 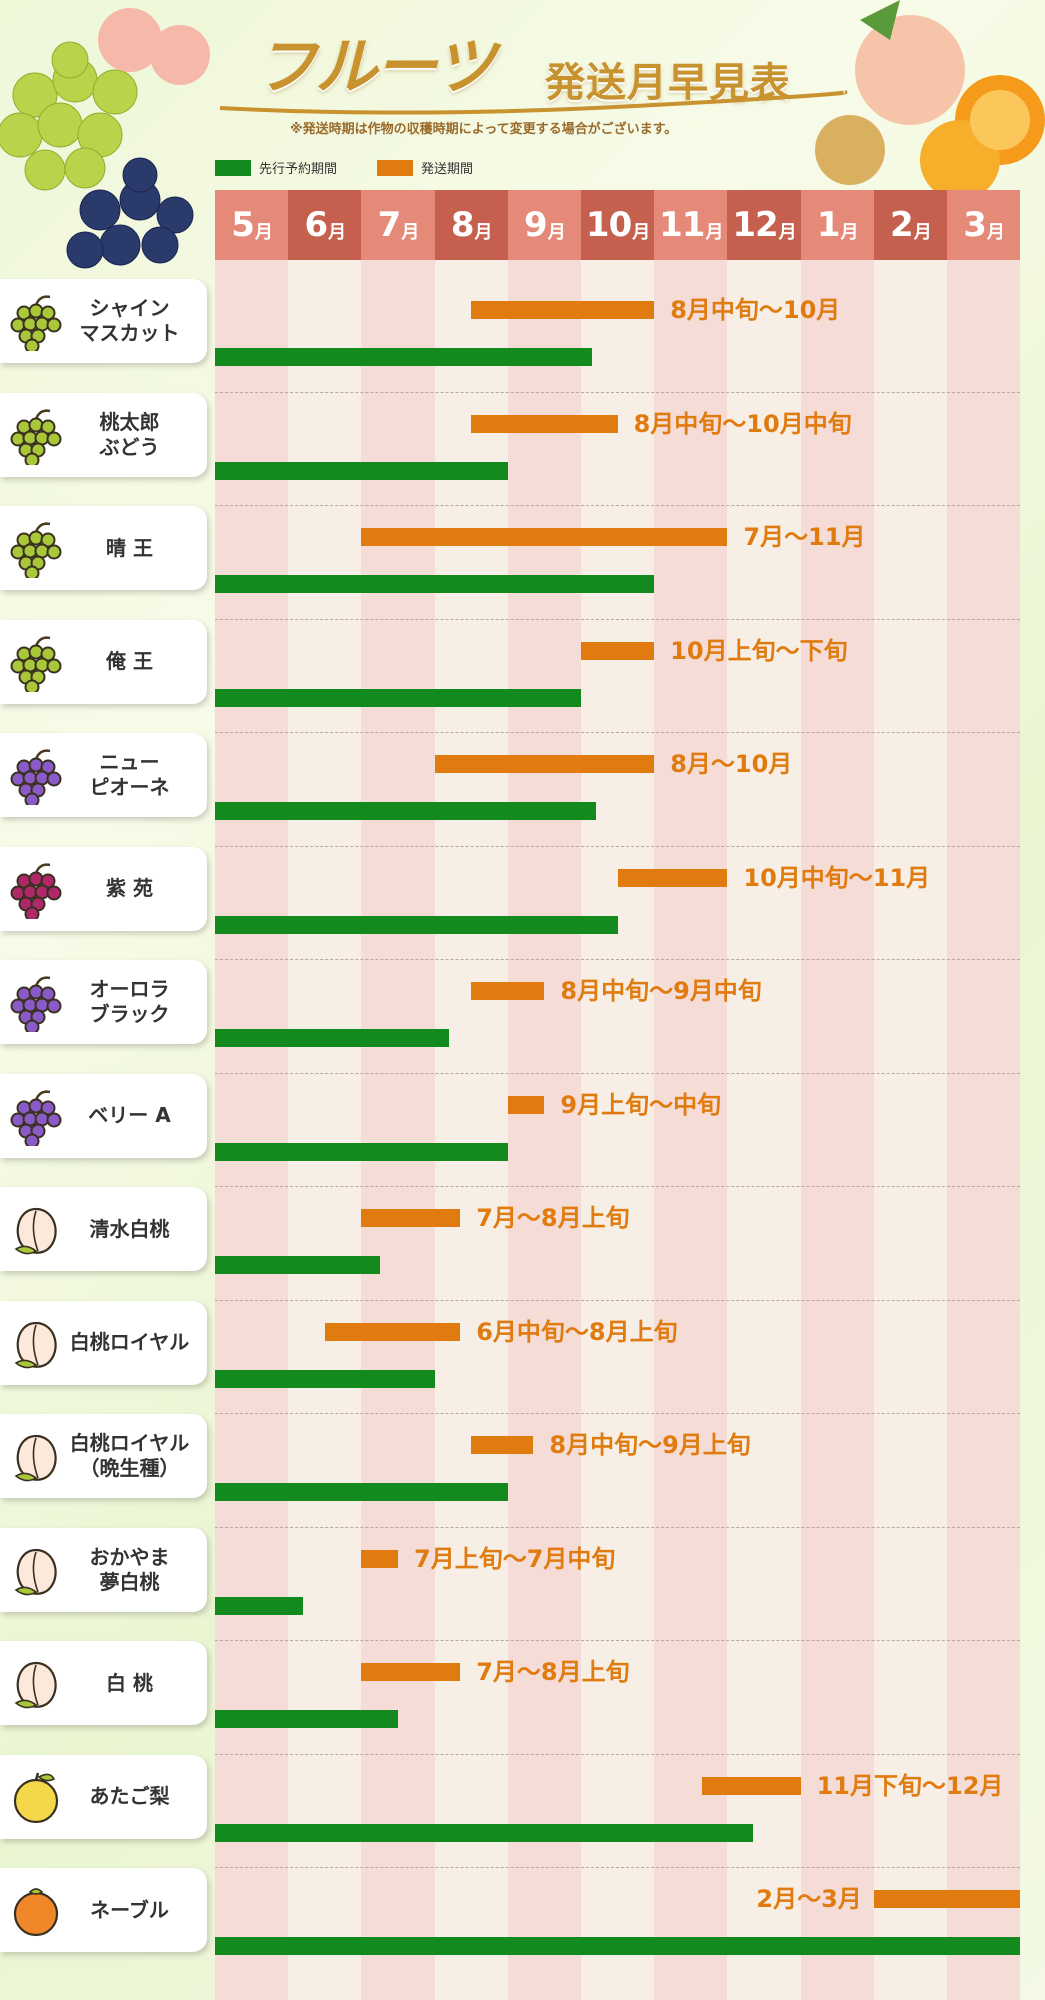 What do you see at coordinates (103, 1796) in the screenshot?
I see `fruit-label-card: あたご梨` at bounding box center [103, 1796].